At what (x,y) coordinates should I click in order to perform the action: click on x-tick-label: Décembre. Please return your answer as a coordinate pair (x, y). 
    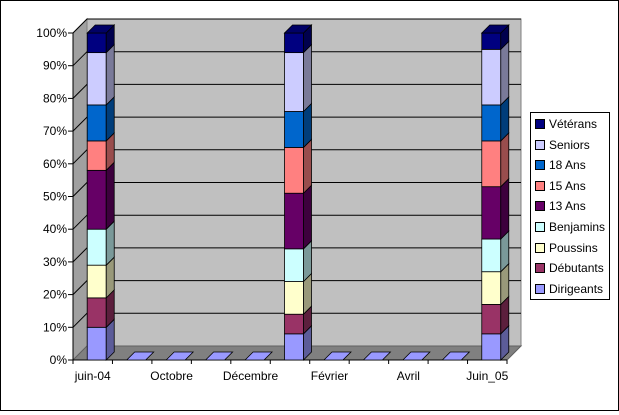
    Looking at the image, I should click on (251, 376).